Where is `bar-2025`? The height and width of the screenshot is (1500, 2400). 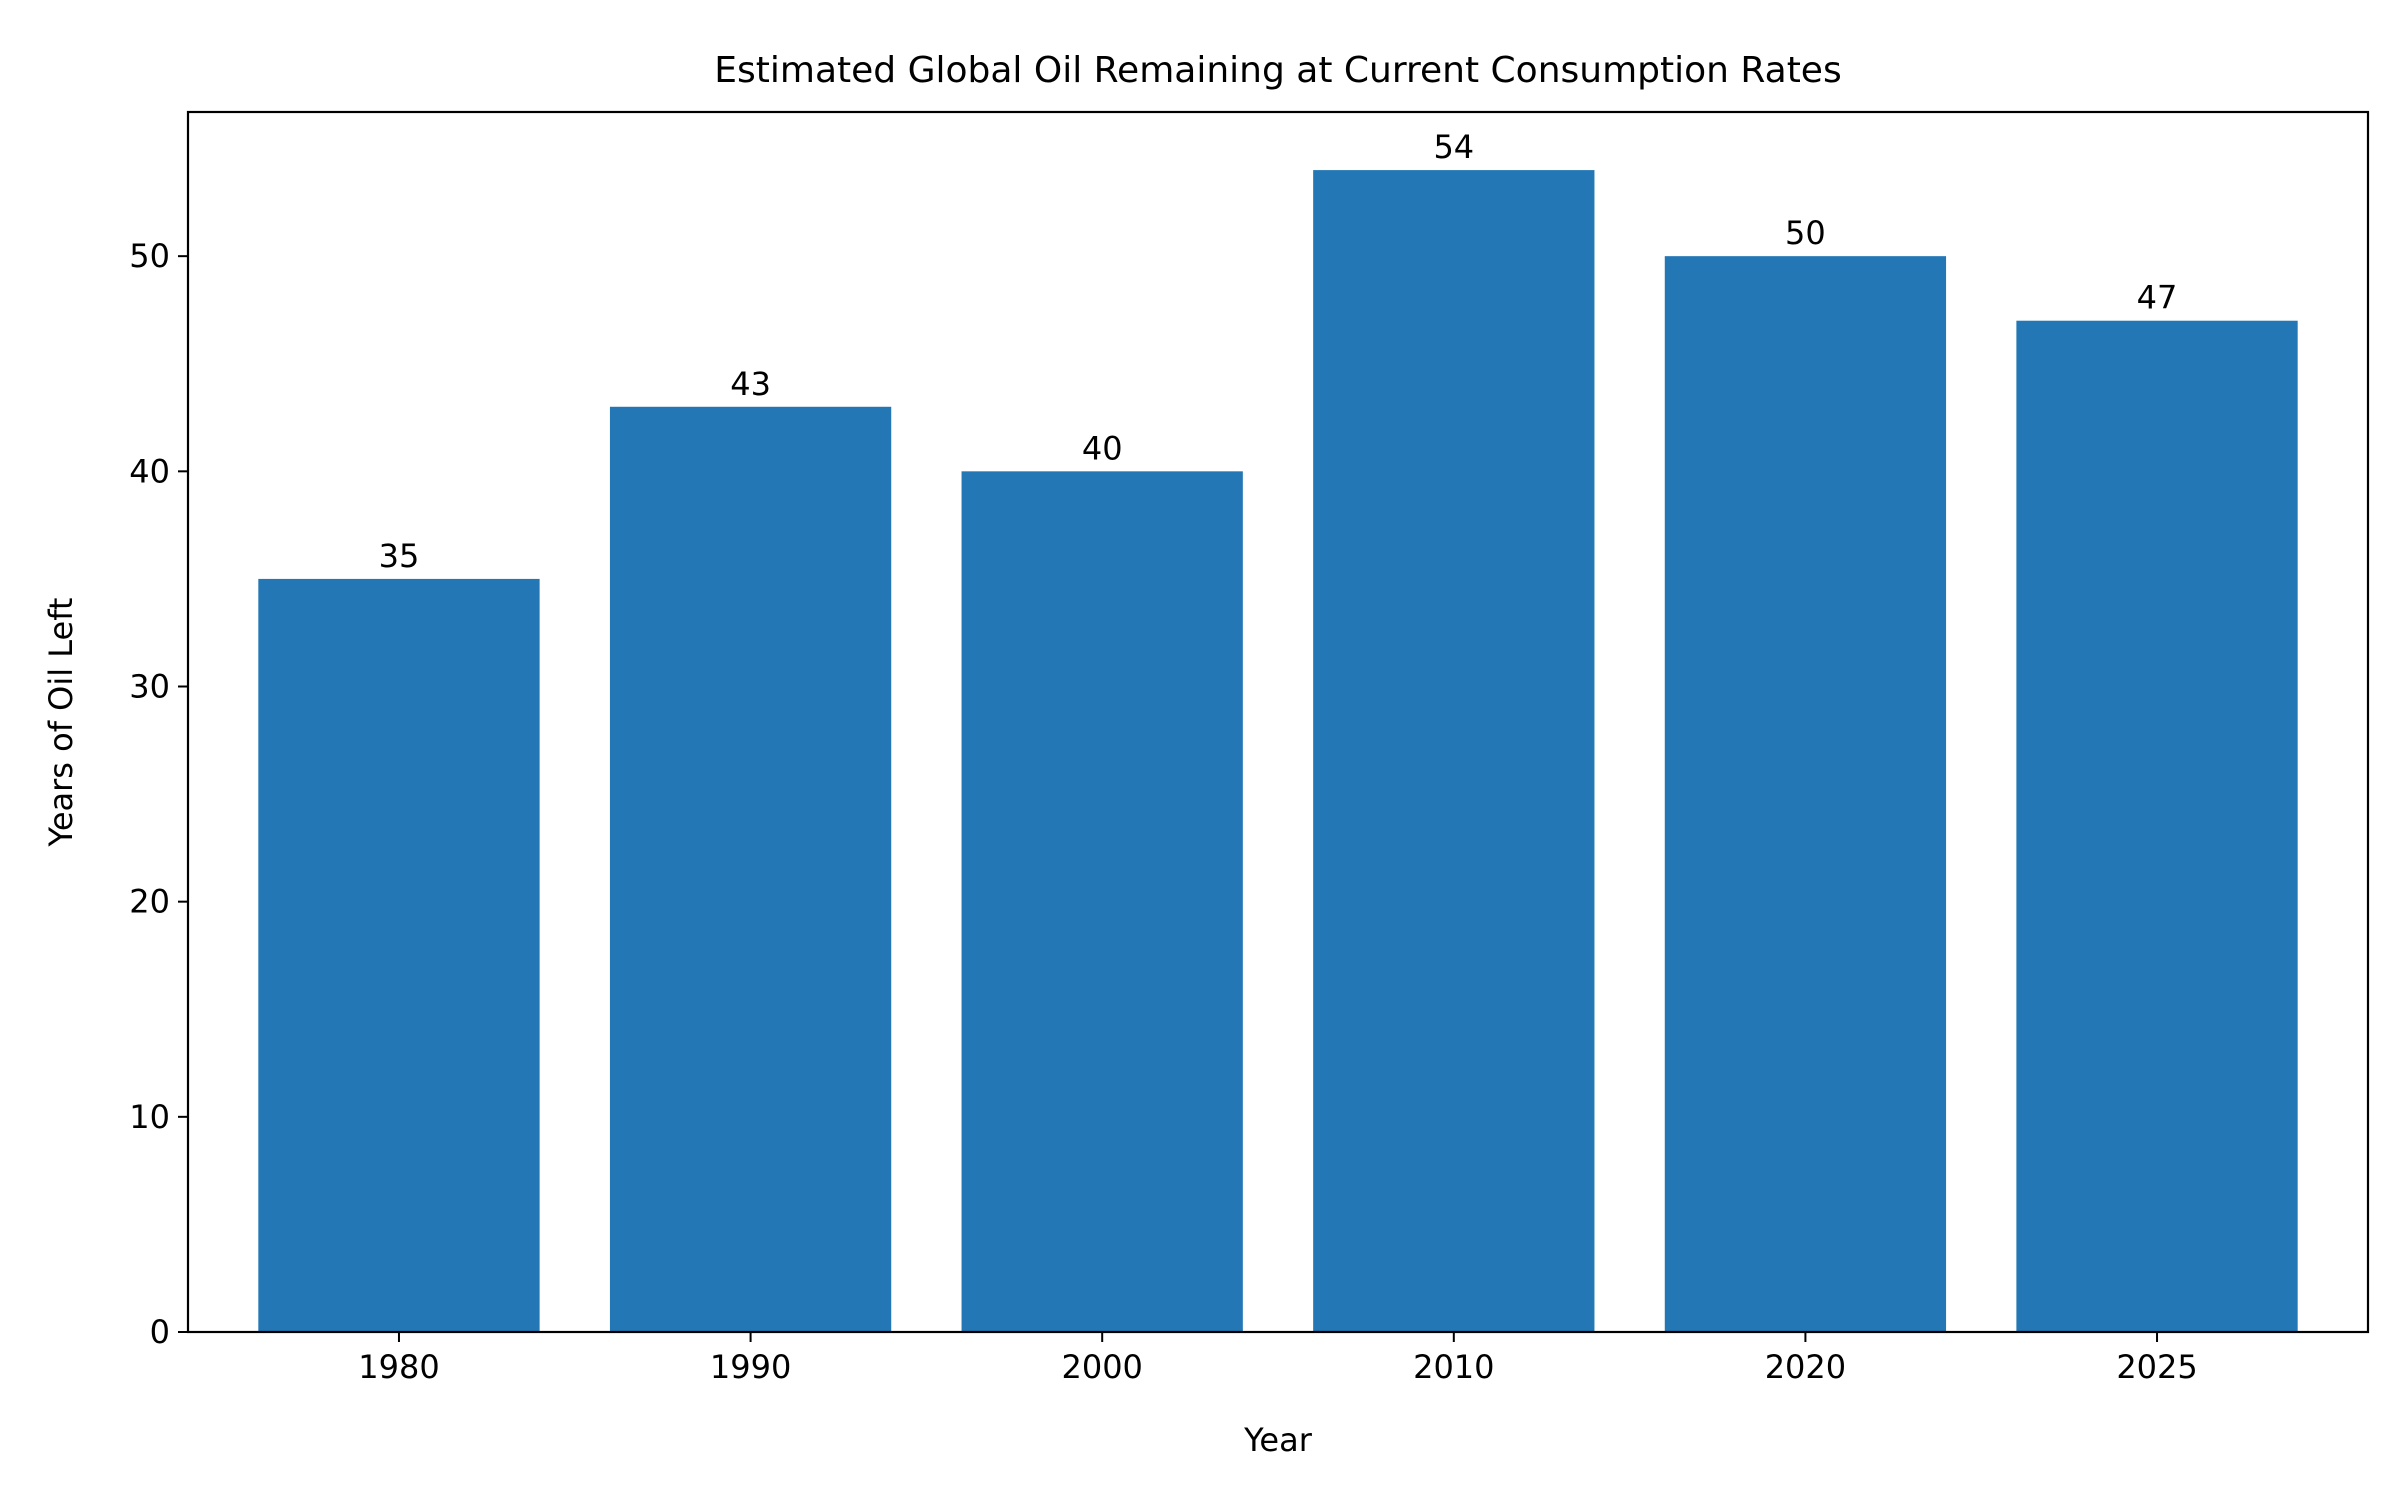 bar-2025 is located at coordinates (2157, 826).